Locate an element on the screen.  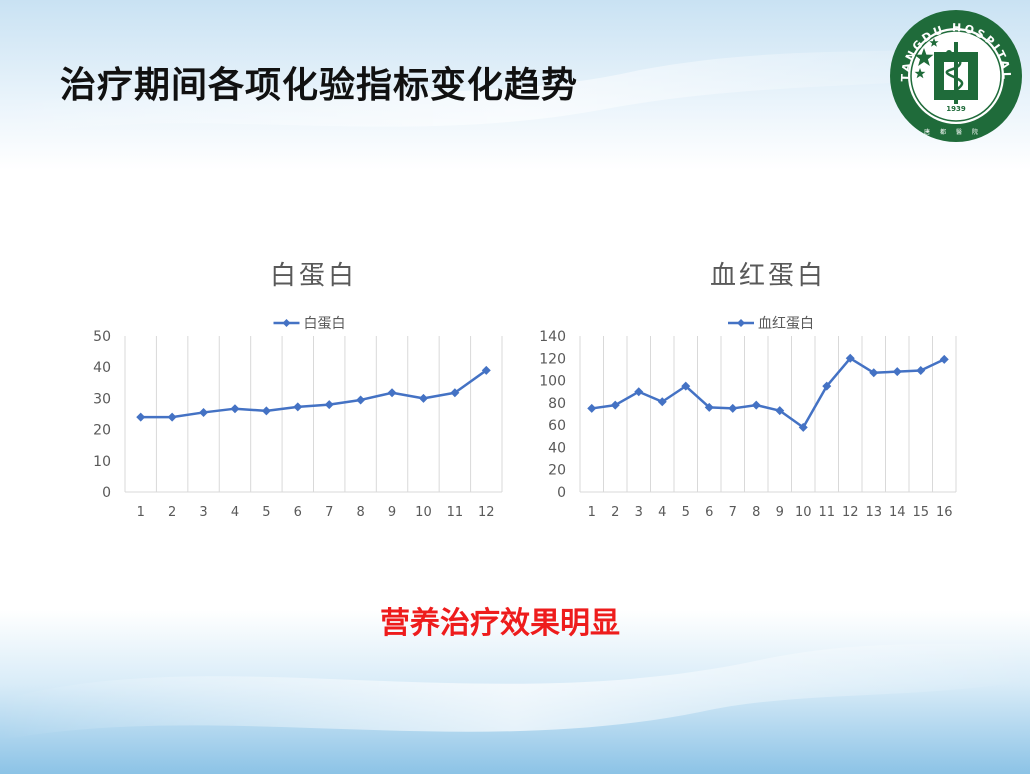
hospital-logo: TANGDU HOSPITAL 唐都醫院 1939 is located at coordinates (956, 76).